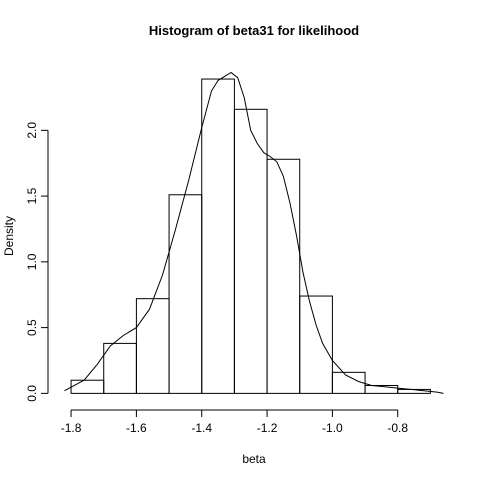 This screenshot has height=480, width=480. Describe the element at coordinates (267, 428) in the screenshot. I see `x-tick-label: -1.2` at that location.